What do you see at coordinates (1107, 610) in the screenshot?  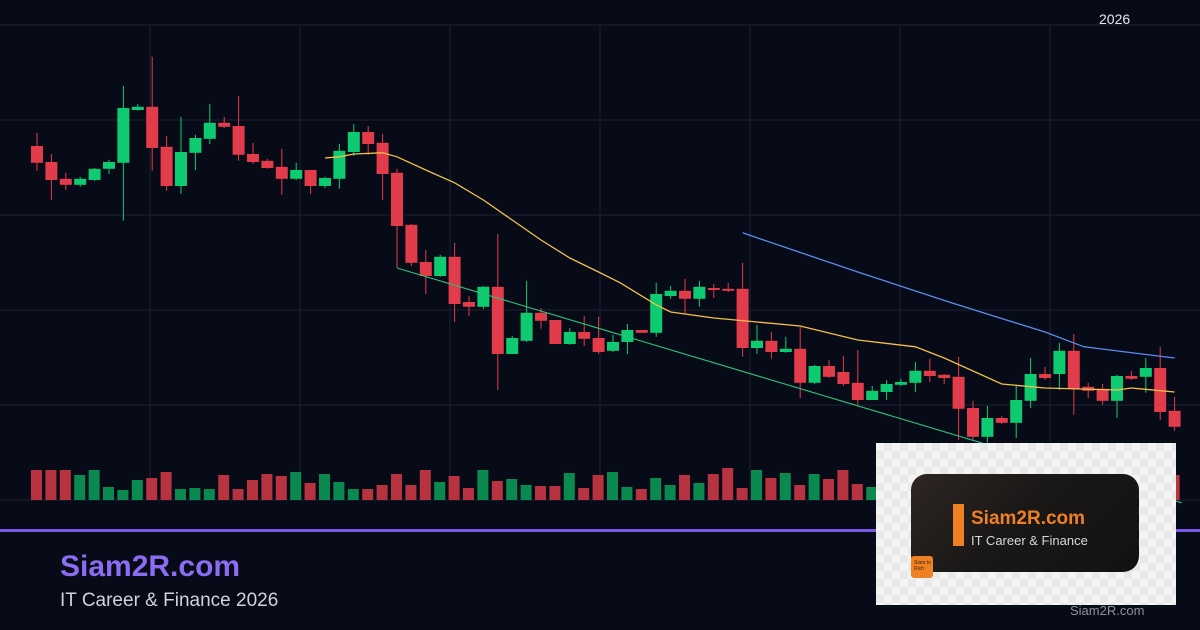 I see `watermark: Siam2R.com` at bounding box center [1107, 610].